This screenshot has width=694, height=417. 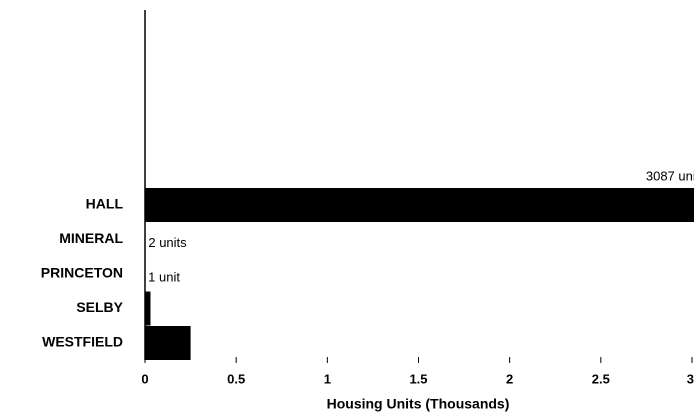 What do you see at coordinates (91, 238) in the screenshot?
I see `y-tick-label: MINERAL` at bounding box center [91, 238].